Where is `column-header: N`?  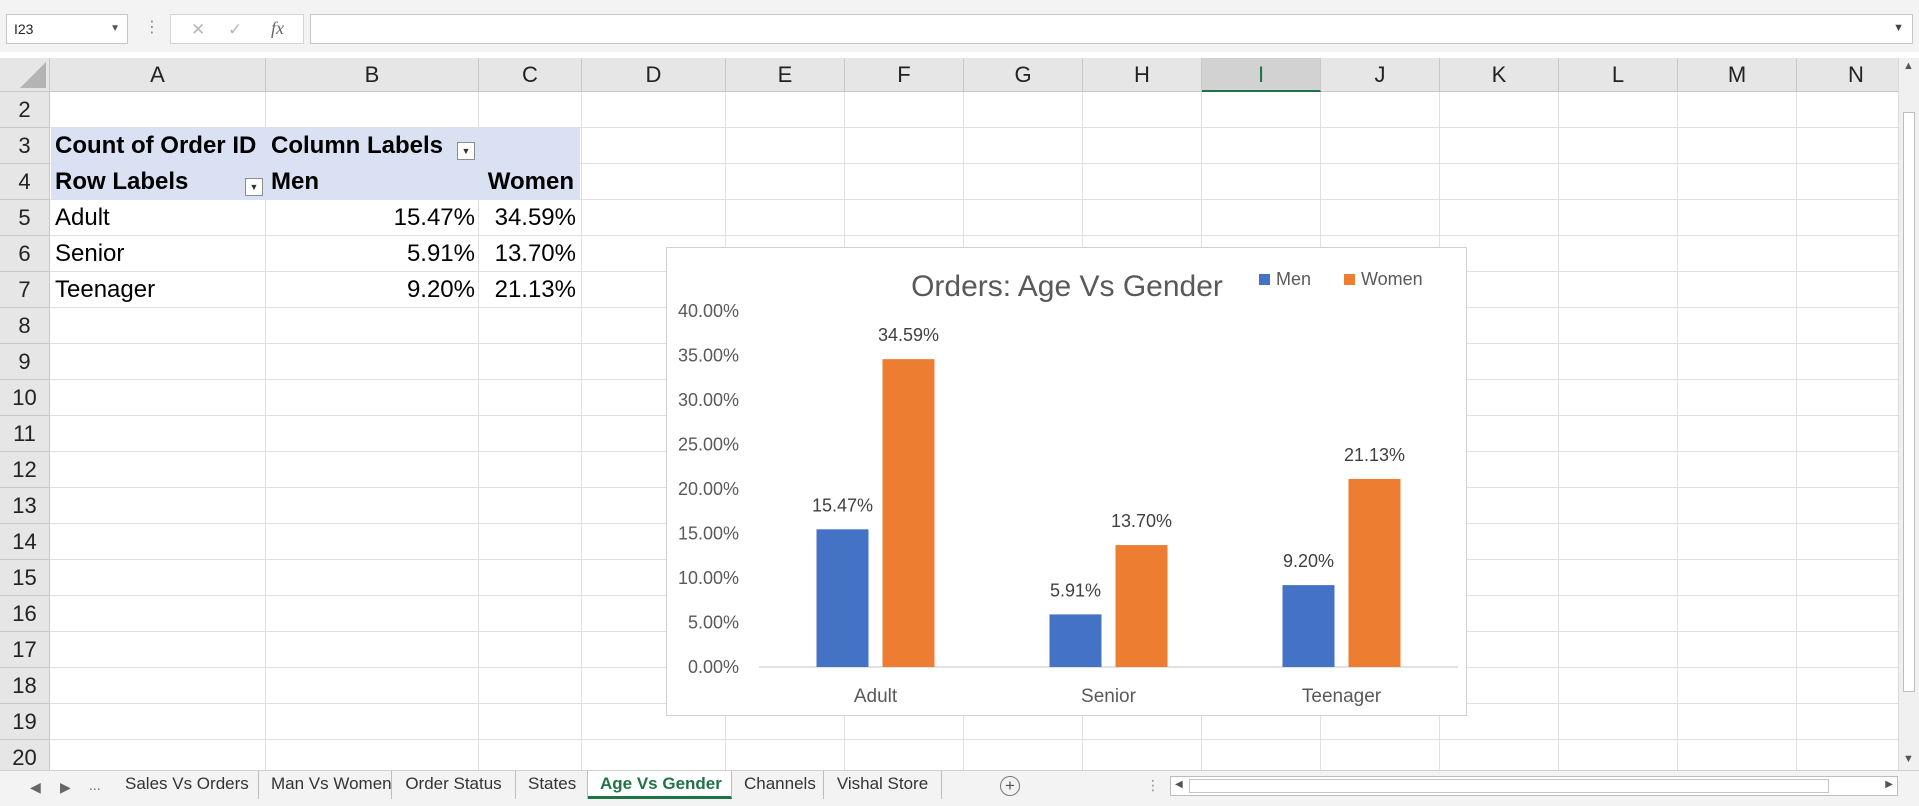
column-header: N is located at coordinates (1856, 75).